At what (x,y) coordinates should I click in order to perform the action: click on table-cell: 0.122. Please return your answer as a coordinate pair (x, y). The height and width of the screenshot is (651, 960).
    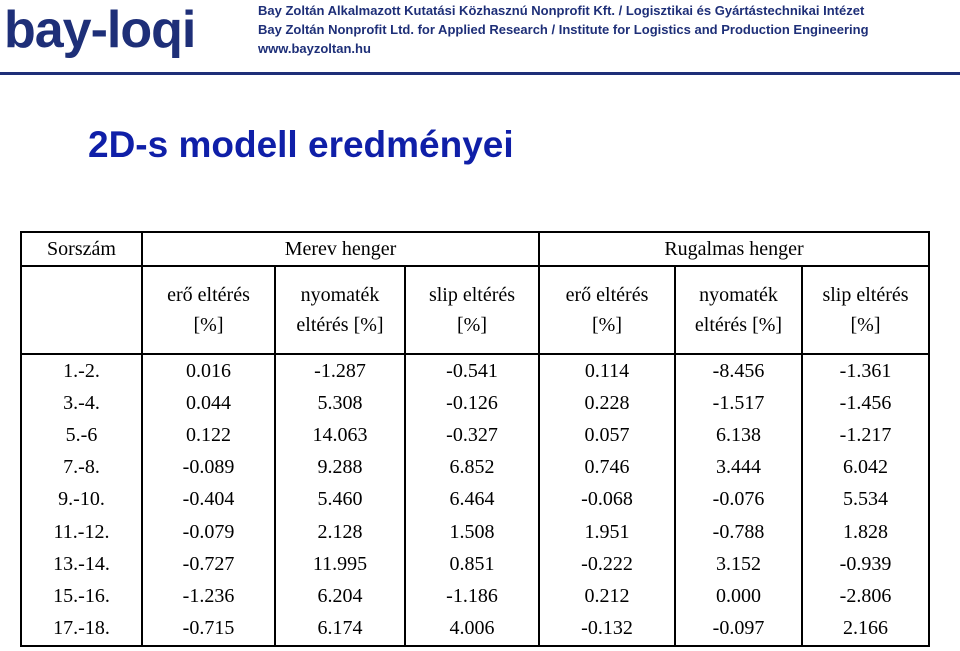
    Looking at the image, I should click on (208, 435).